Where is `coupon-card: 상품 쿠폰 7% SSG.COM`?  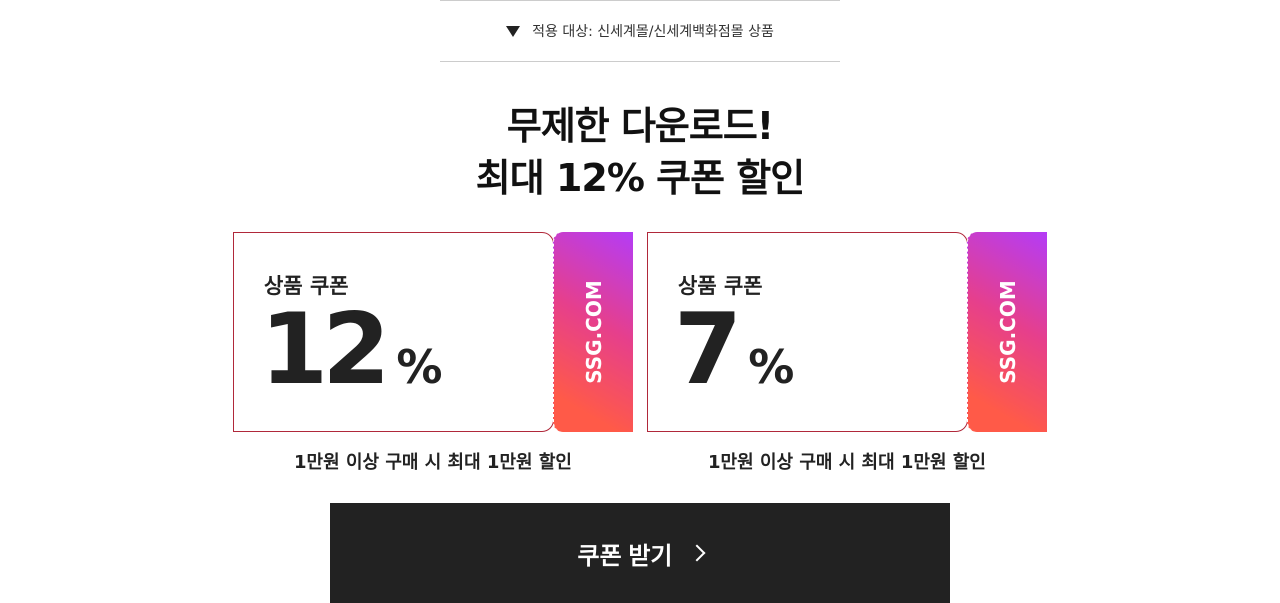
coupon-card: 상품 쿠폰 7% SSG.COM is located at coordinates (847, 332).